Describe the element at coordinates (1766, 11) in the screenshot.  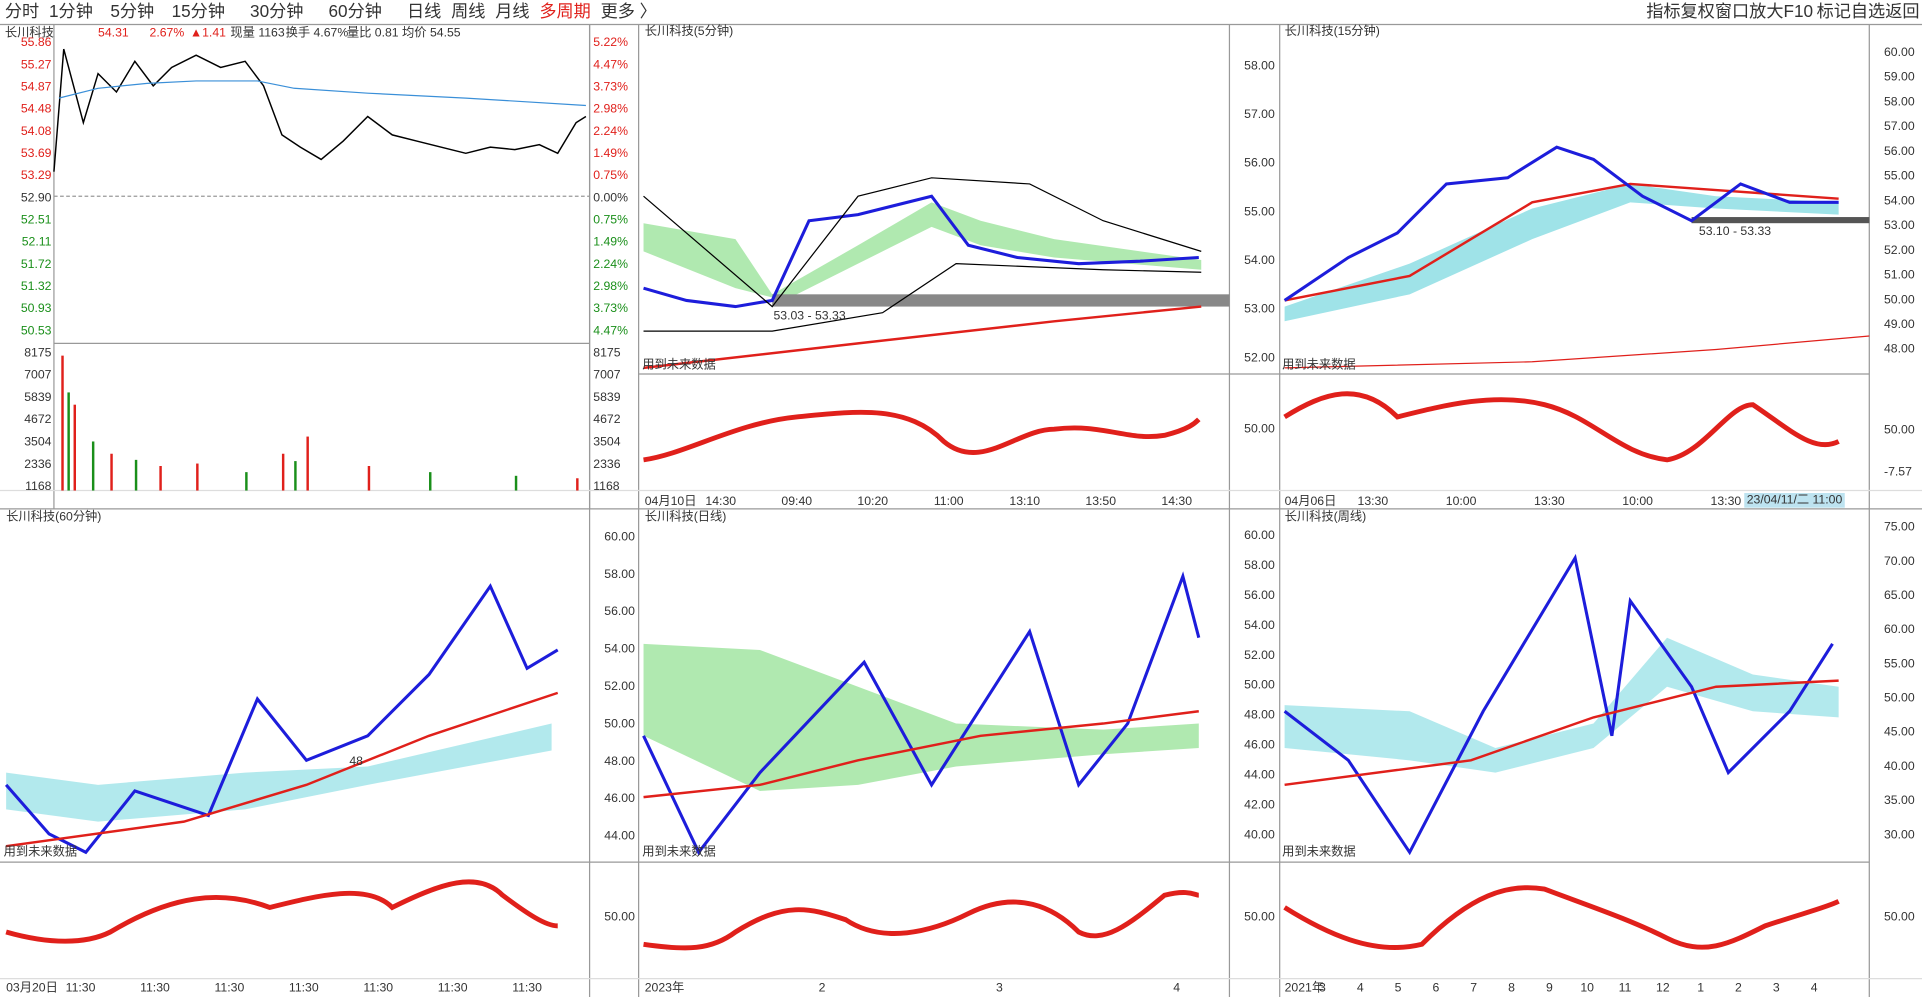
I see `tool-button: 放大` at that location.